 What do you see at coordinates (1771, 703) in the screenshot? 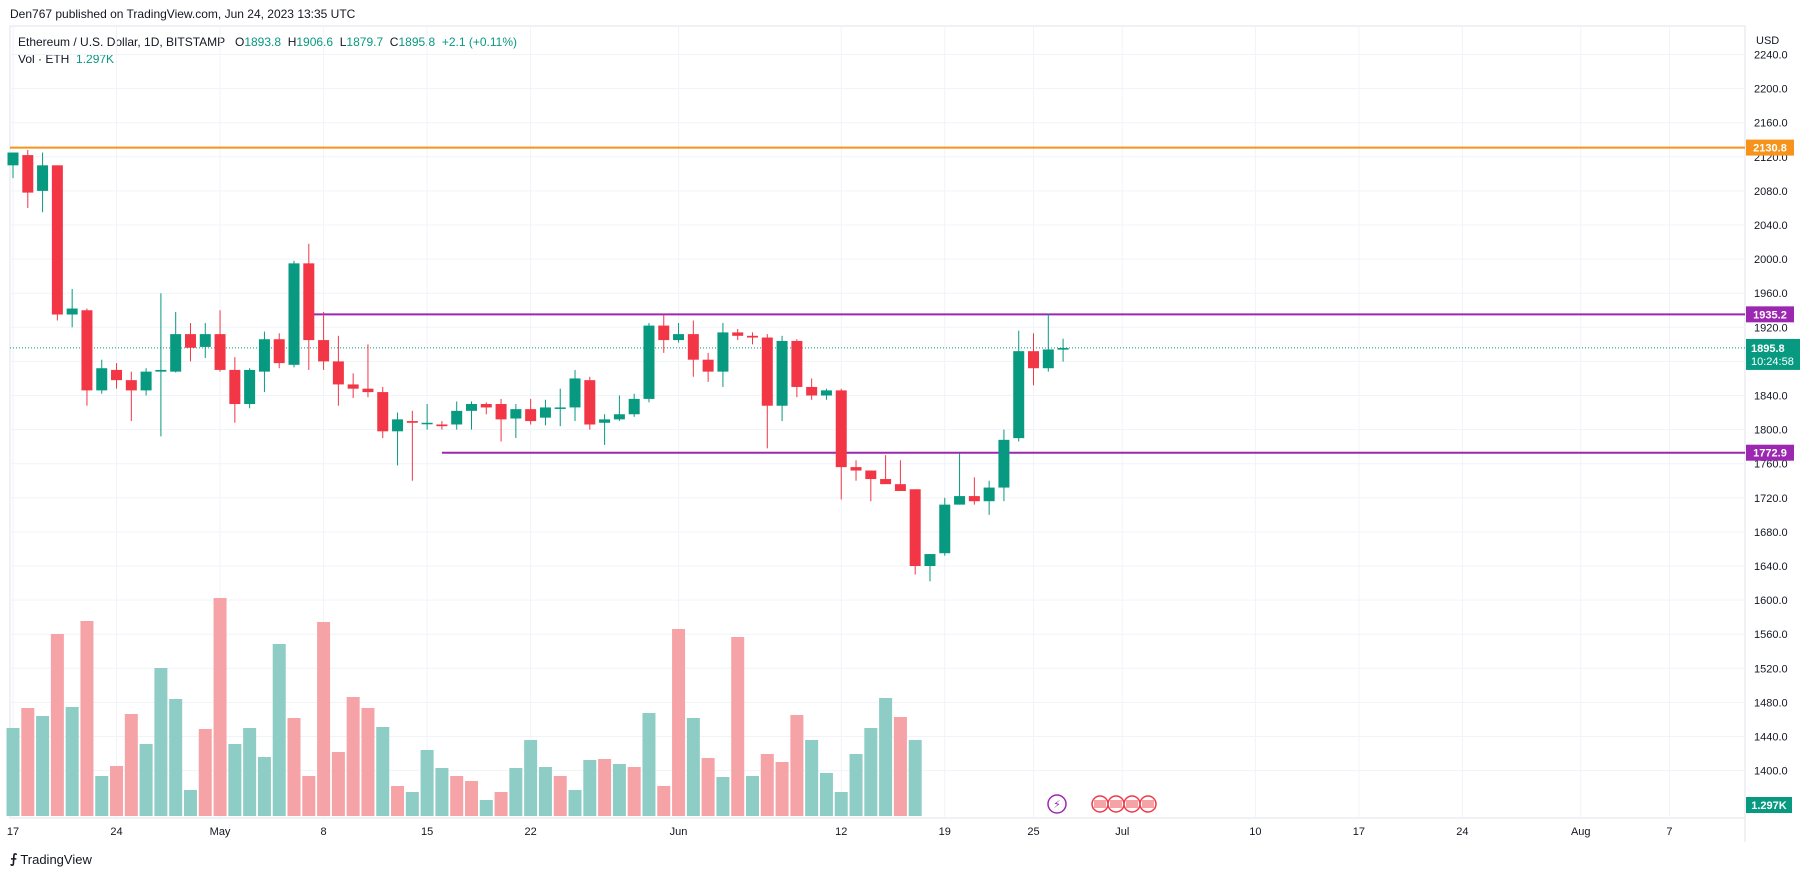
I see `y-tick-label: 1480.0` at bounding box center [1771, 703].